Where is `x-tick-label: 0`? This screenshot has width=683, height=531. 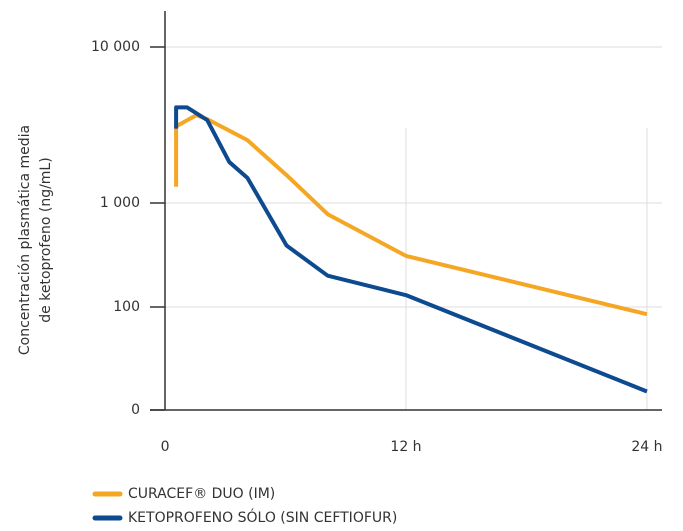 x-tick-label: 0 is located at coordinates (165, 447).